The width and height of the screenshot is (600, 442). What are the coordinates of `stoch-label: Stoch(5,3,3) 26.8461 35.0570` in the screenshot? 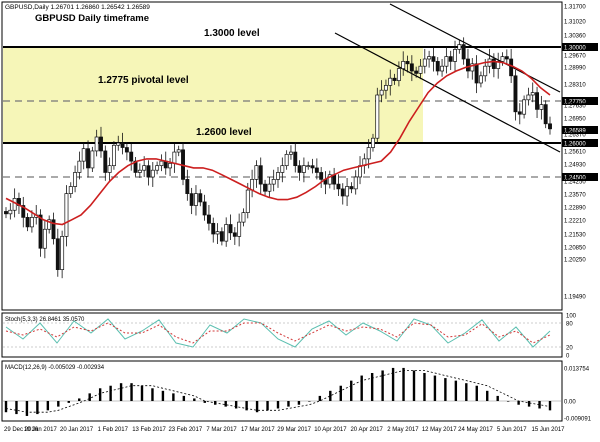 It's located at (45, 320).